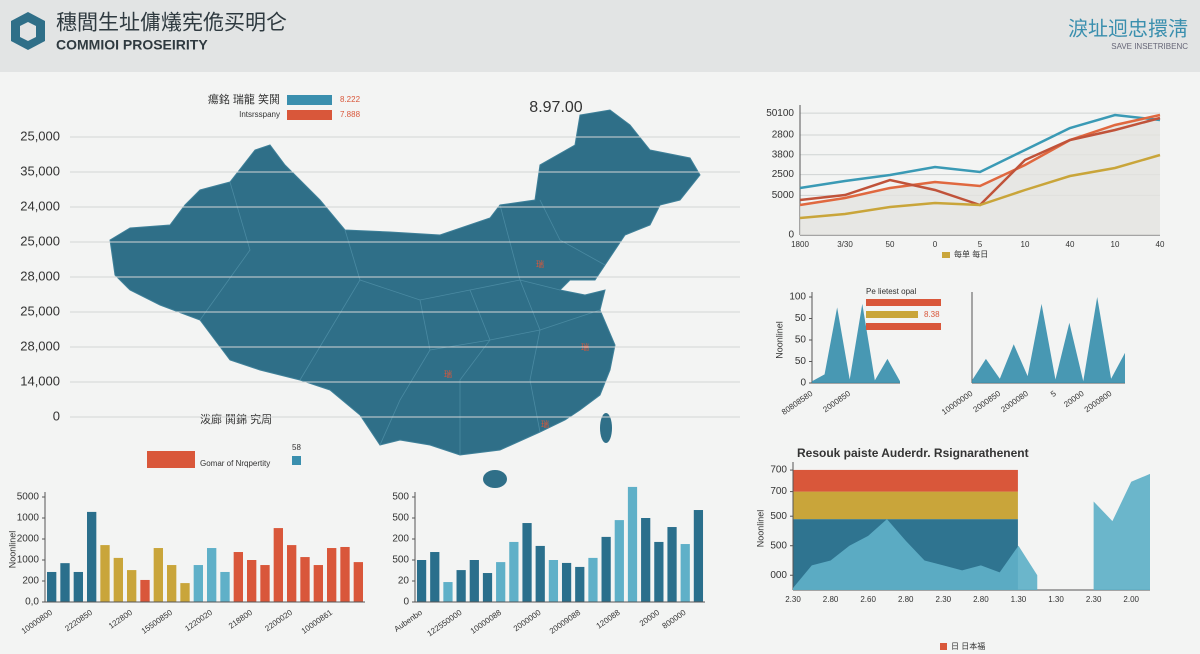 The width and height of the screenshot is (1200, 654). What do you see at coordinates (445, 623) in the screenshot?
I see `x-tick-label: 122550000` at bounding box center [445, 623].